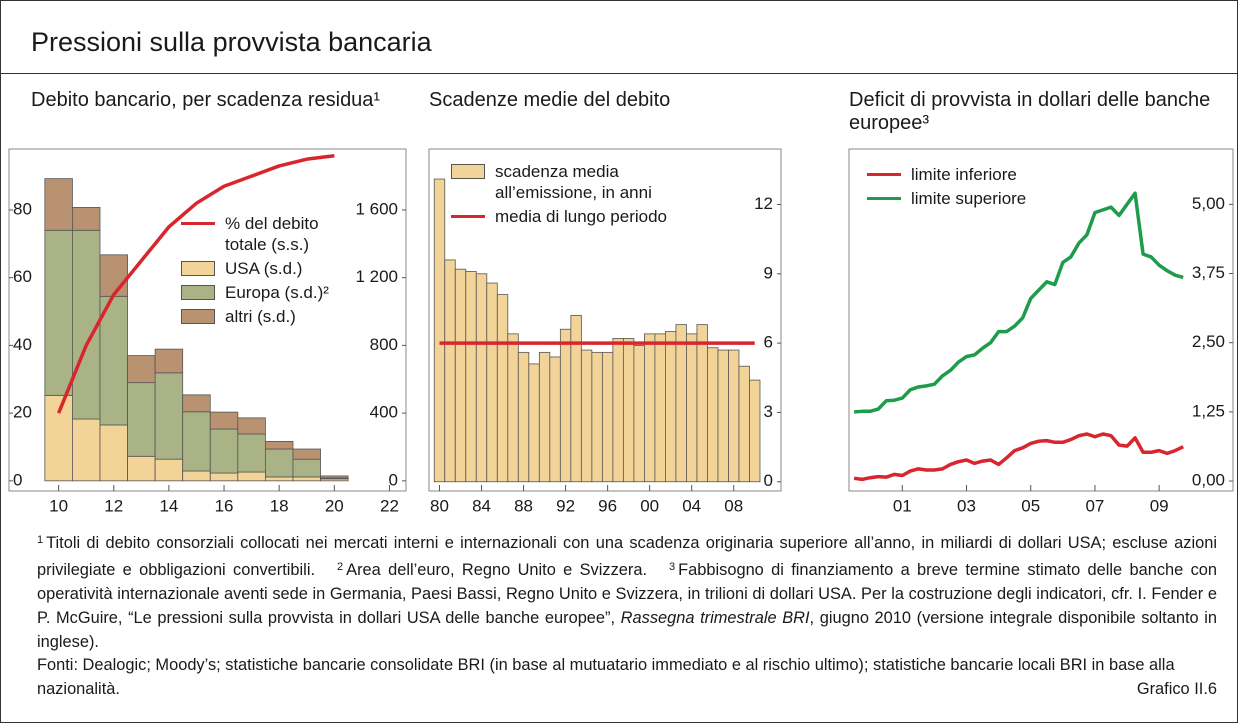 The height and width of the screenshot is (723, 1238). I want to click on legend-item: limite inferiore, so click(1017, 174).